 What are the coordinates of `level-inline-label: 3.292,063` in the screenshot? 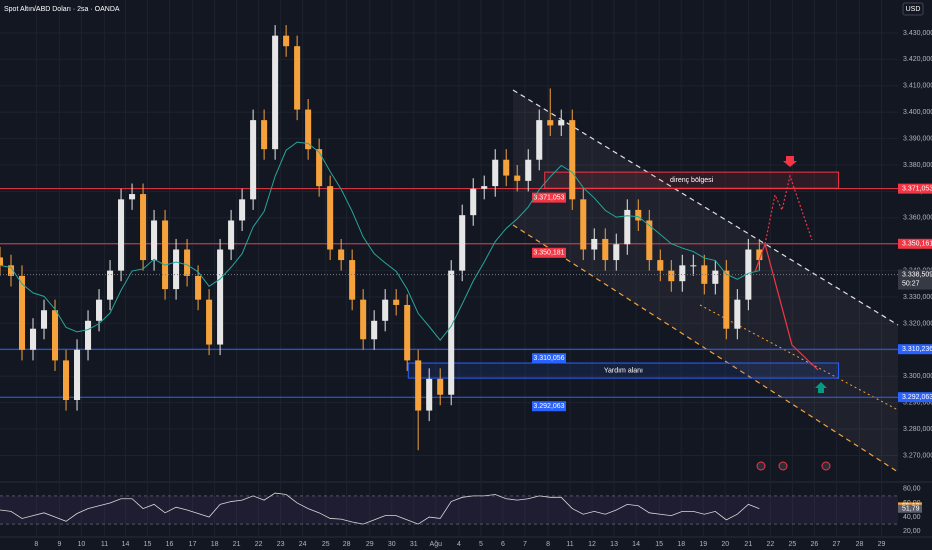 It's located at (548, 406).